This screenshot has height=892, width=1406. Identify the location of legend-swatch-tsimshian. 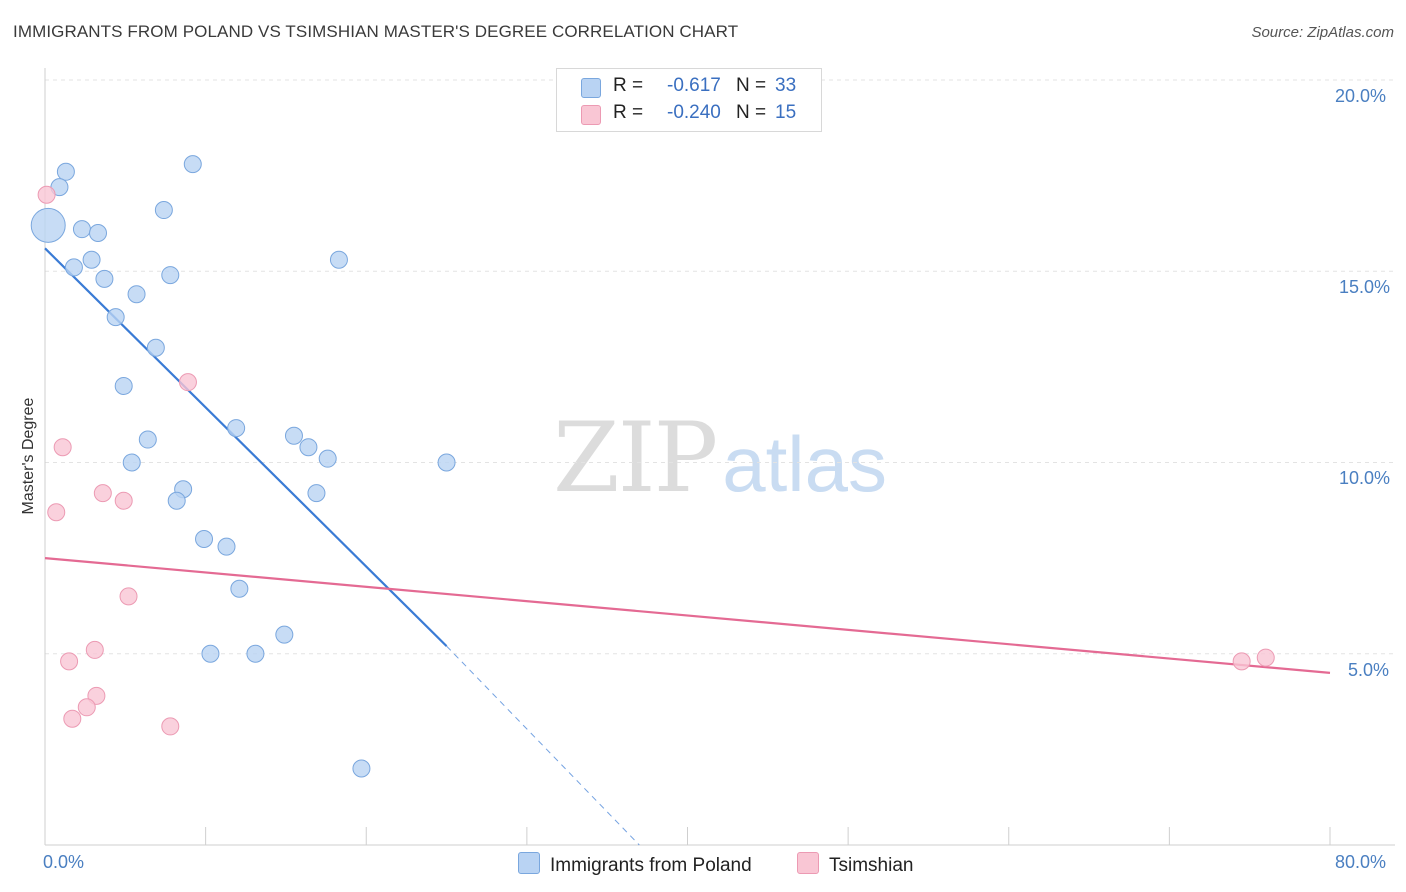
(591, 115).